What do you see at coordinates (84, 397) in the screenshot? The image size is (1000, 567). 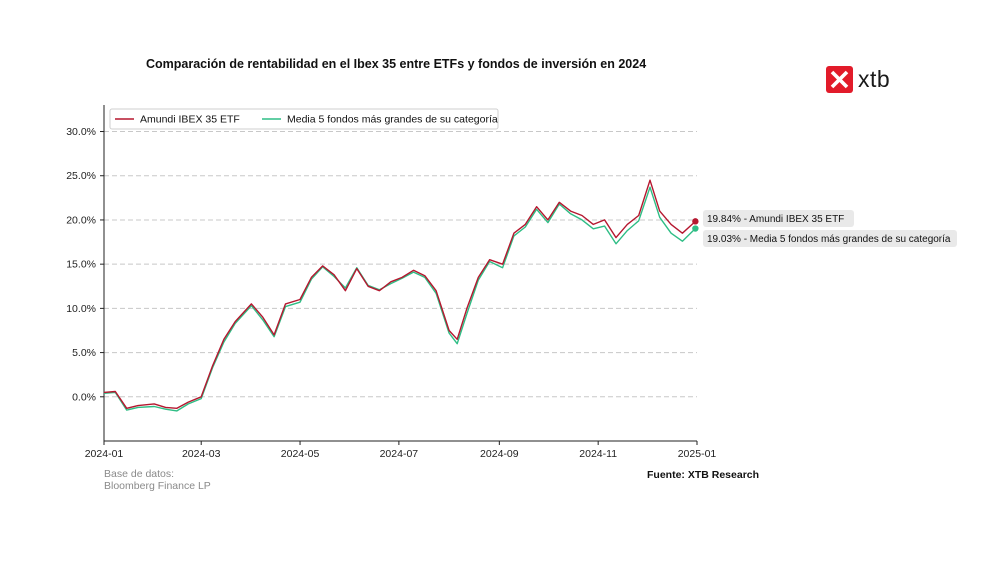 I see `y-tick-label: 0.0%` at bounding box center [84, 397].